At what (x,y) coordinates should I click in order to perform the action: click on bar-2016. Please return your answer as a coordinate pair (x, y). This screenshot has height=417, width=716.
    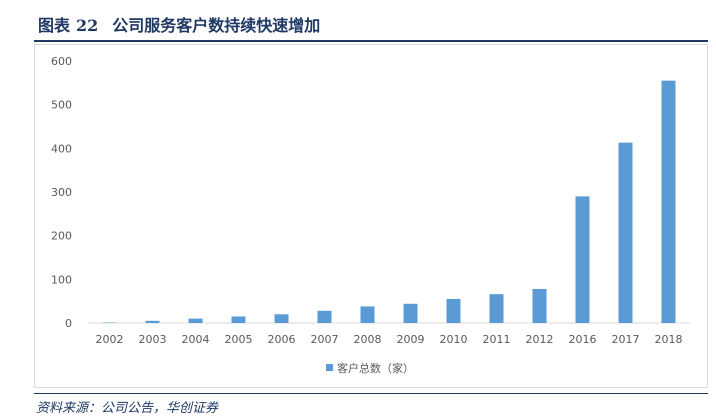
    Looking at the image, I should click on (582, 259).